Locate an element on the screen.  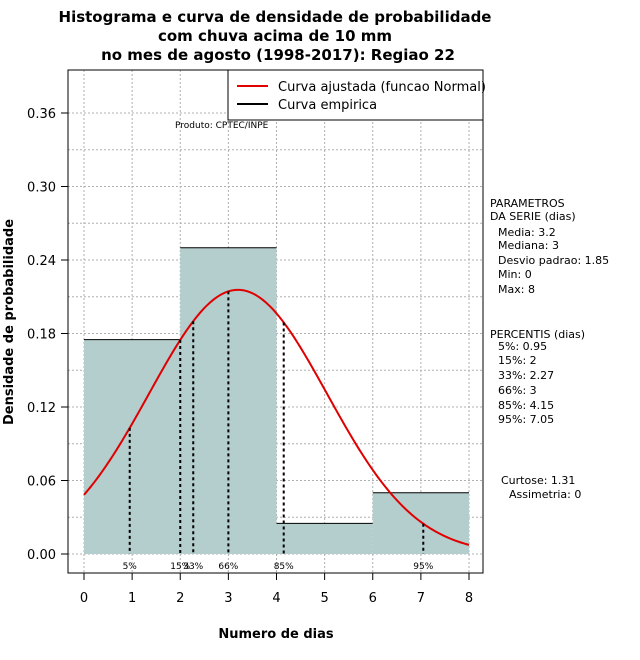
param-max: Max: 8 is located at coordinates (516, 289).